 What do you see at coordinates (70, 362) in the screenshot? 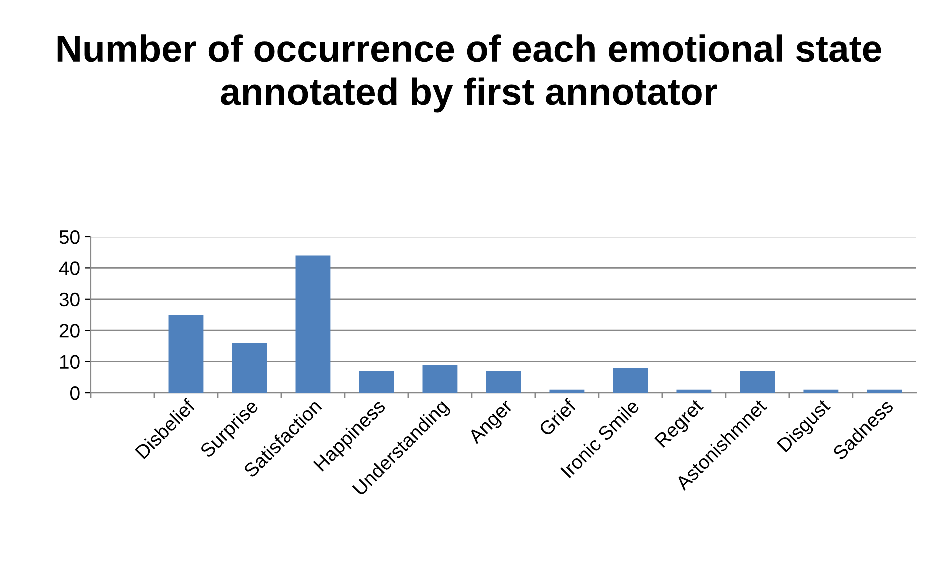
I see `y-tick-label: 10` at bounding box center [70, 362].